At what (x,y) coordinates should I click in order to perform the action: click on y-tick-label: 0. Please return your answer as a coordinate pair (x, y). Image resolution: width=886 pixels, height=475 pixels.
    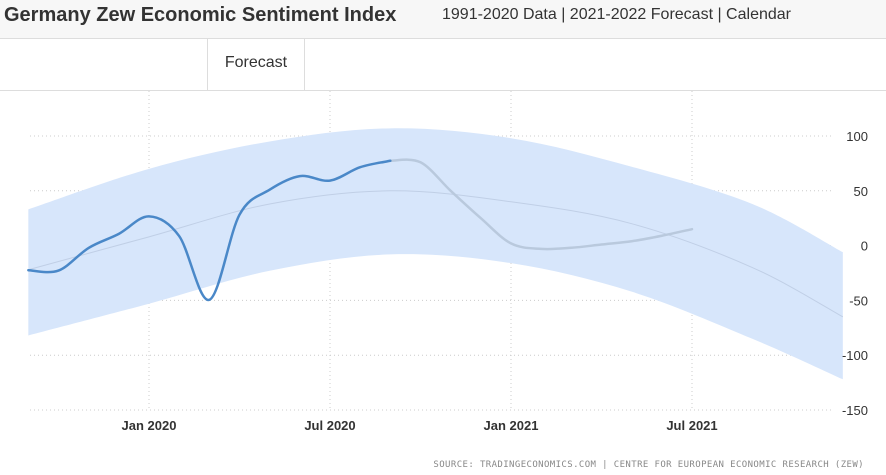
    Looking at the image, I should click on (864, 246).